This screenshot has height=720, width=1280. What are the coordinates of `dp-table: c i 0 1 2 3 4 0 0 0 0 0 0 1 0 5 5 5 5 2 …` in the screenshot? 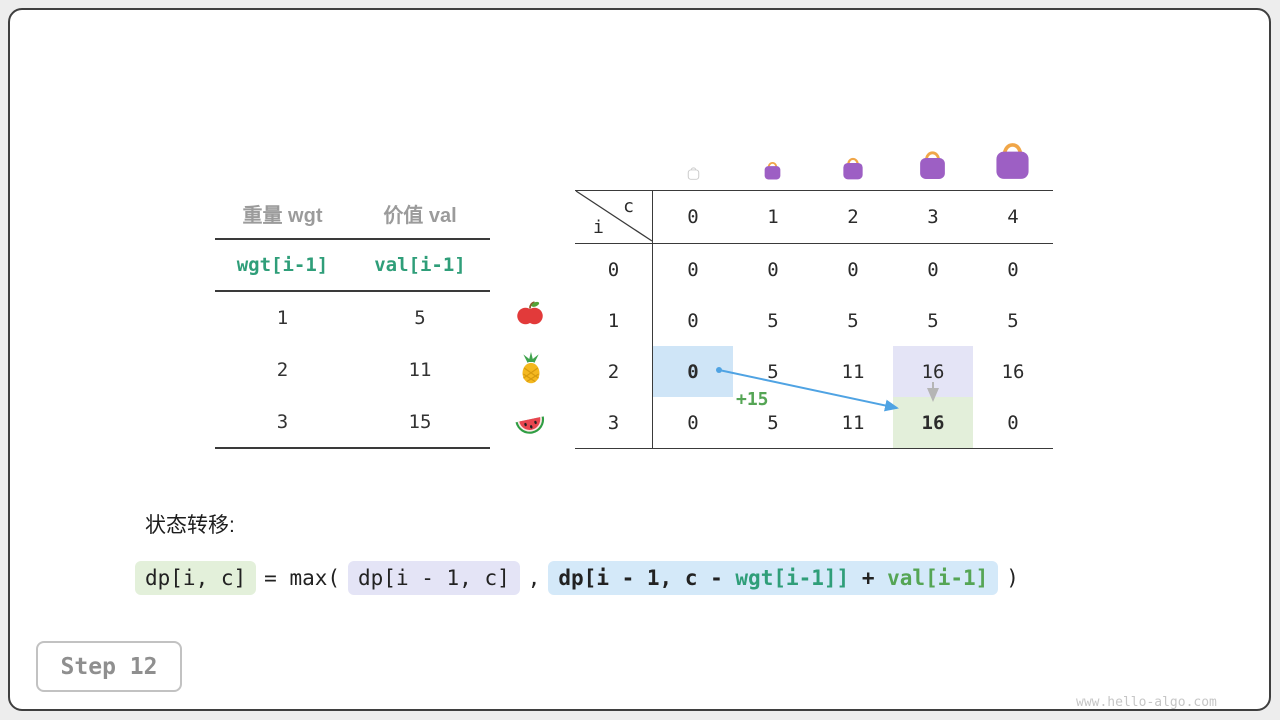 It's located at (814, 319).